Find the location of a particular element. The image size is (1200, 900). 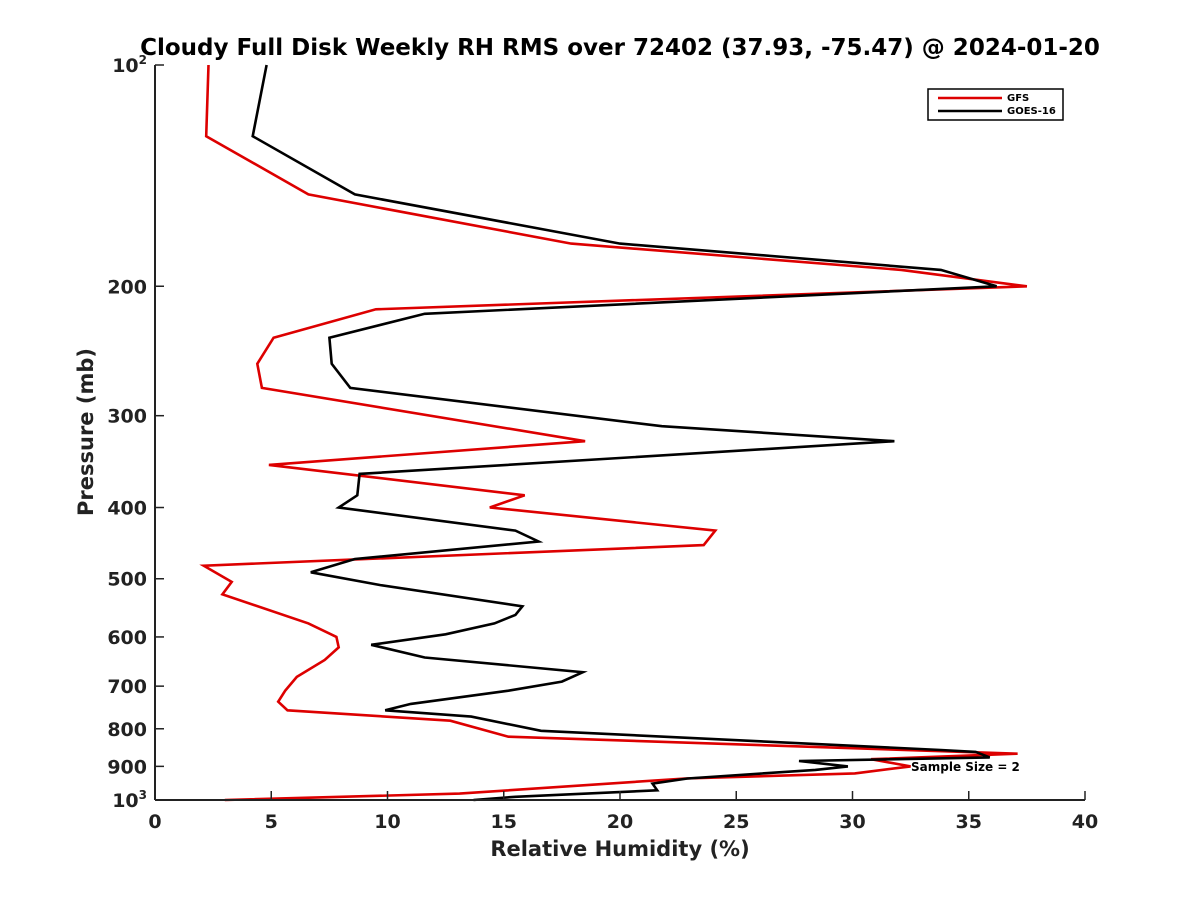

y-tick-label: 700 is located at coordinates (127, 687).